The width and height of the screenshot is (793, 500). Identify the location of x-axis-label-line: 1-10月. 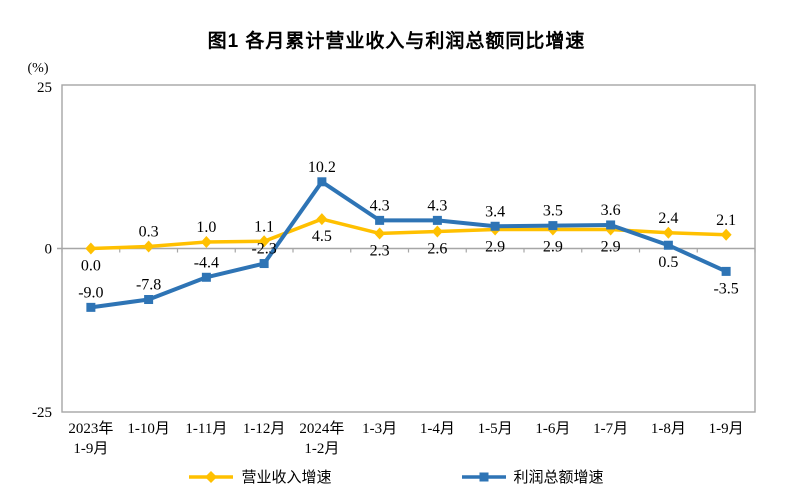
(148, 429).